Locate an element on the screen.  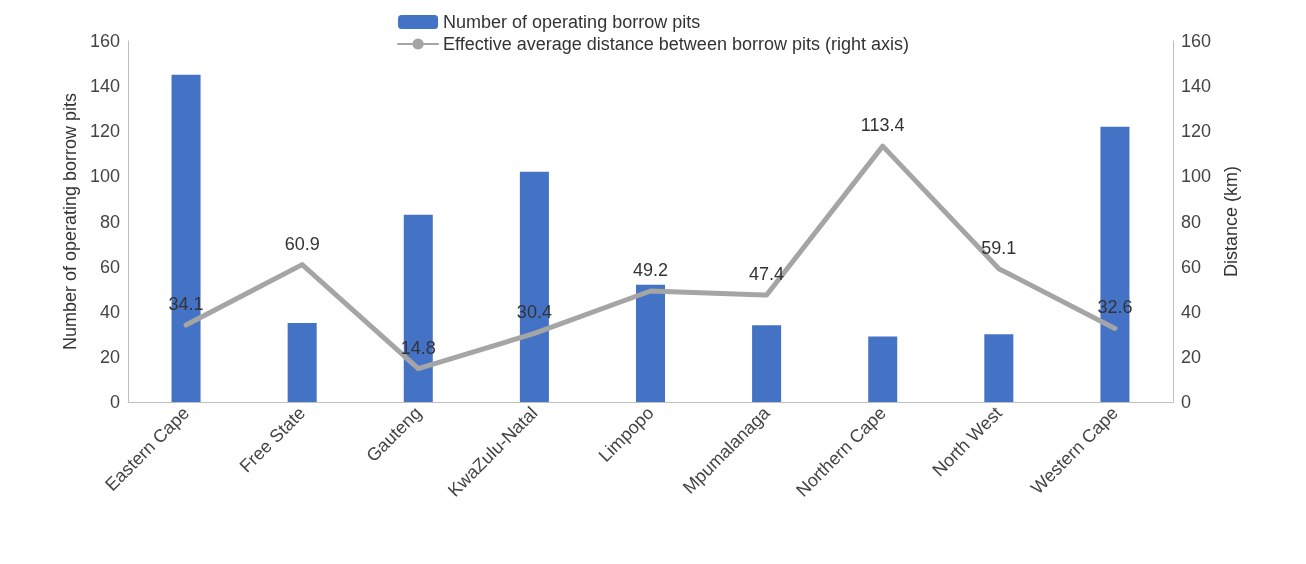
legend-label: Effective average distance between borrow pits (right axis) is located at coordinates (676, 44).